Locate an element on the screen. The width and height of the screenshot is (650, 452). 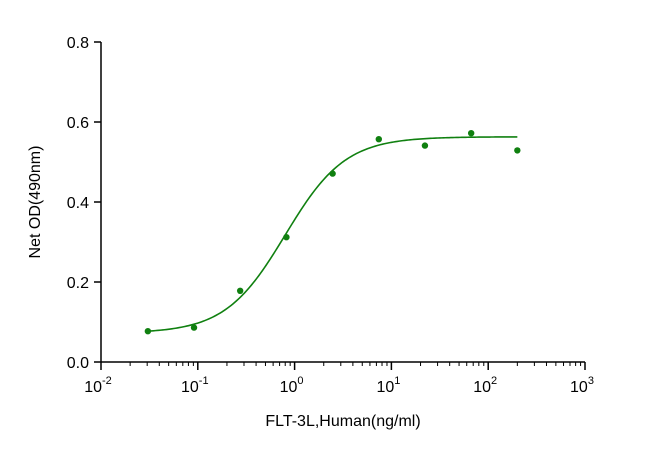
x-tick-label-exponent: 0 is located at coordinates (300, 381).